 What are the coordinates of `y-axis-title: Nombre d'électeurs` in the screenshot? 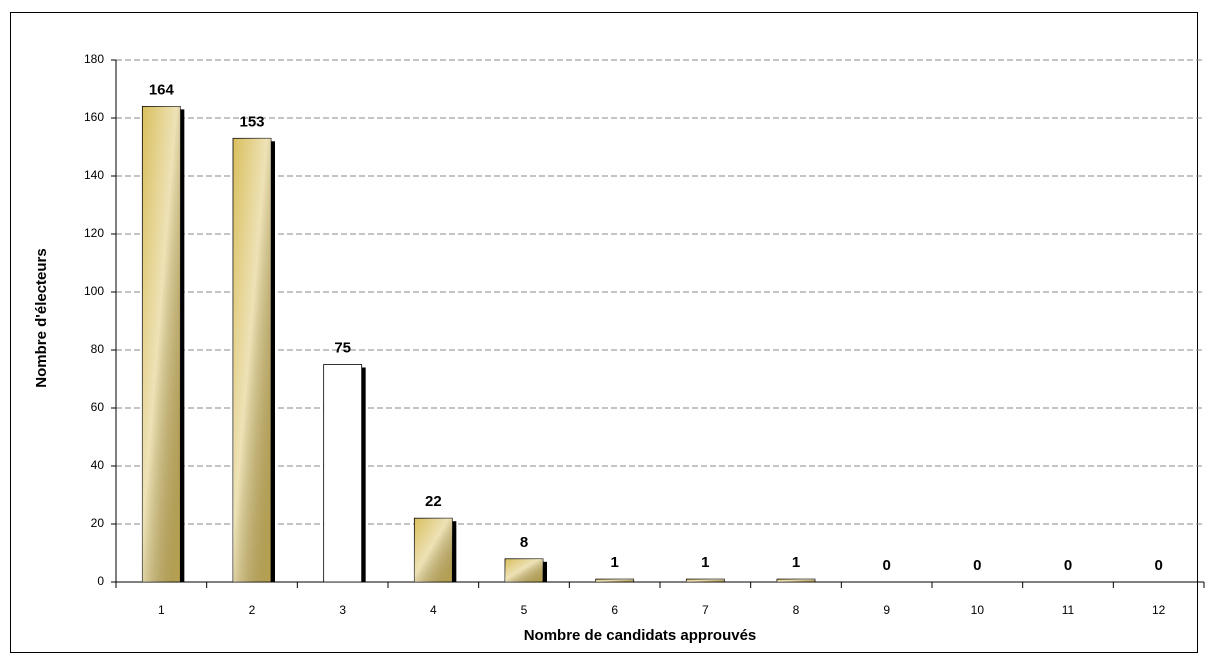 It's located at (41, 317).